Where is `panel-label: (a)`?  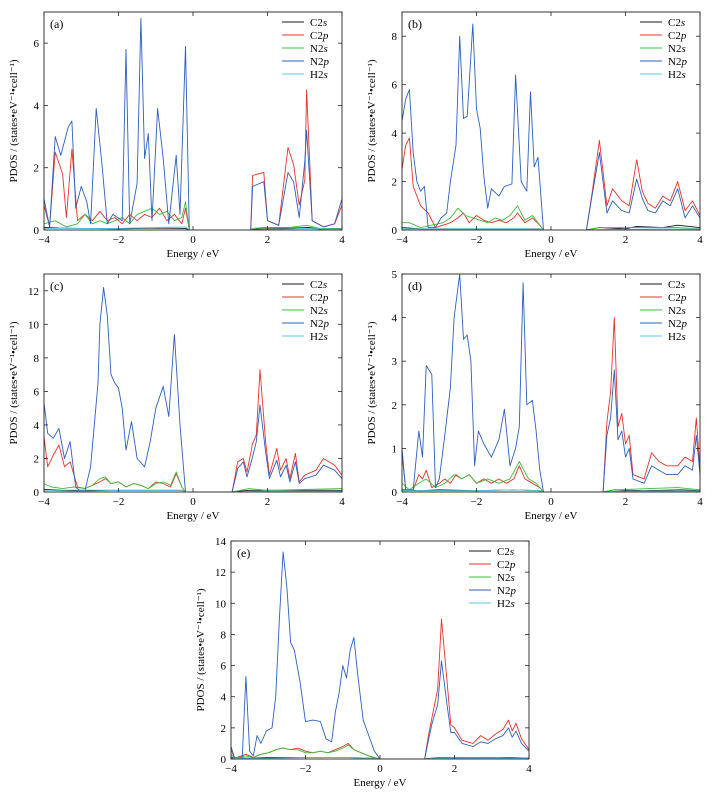 panel-label: (a) is located at coordinates (56, 24).